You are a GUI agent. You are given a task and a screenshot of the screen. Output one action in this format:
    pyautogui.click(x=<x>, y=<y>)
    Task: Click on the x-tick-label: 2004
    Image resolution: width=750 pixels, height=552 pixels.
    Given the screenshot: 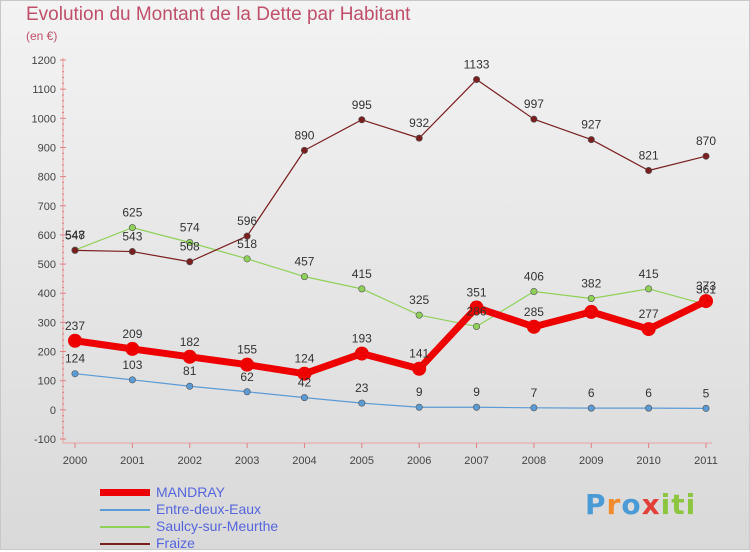 What is the action you would take?
    pyautogui.click(x=304, y=461)
    